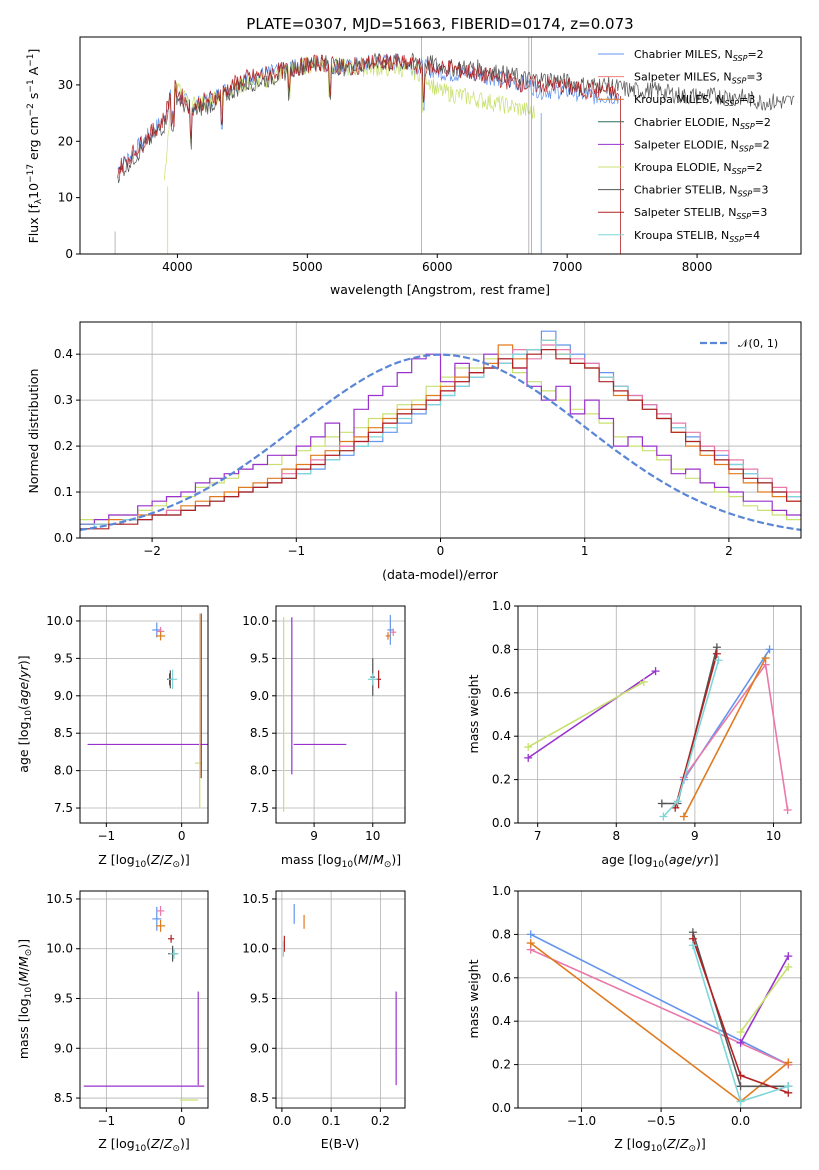  I want to click on x-tick-label: 0.0, so click(281, 1121).